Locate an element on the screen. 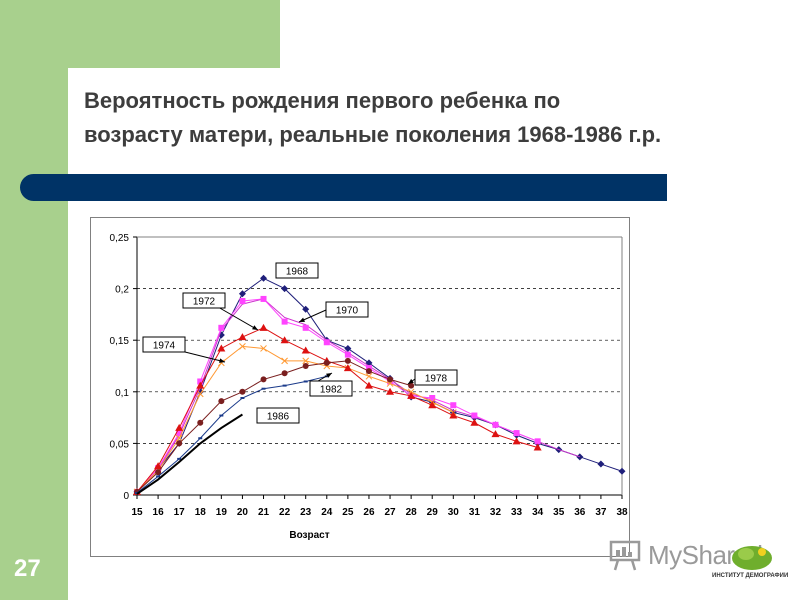 This screenshot has height=600, width=800. x-tick-label: 15 is located at coordinates (137, 512).